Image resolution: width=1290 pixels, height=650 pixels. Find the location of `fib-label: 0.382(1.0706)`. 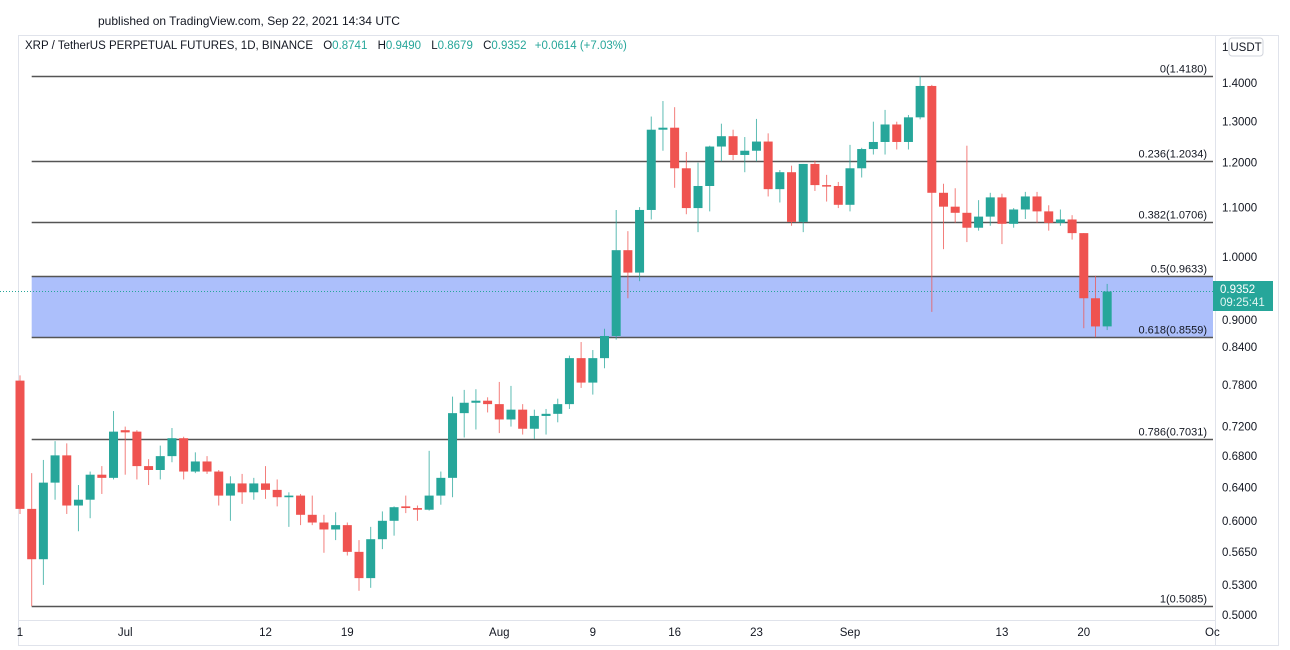

fib-label: 0.382(1.0706) is located at coordinates (1173, 216).